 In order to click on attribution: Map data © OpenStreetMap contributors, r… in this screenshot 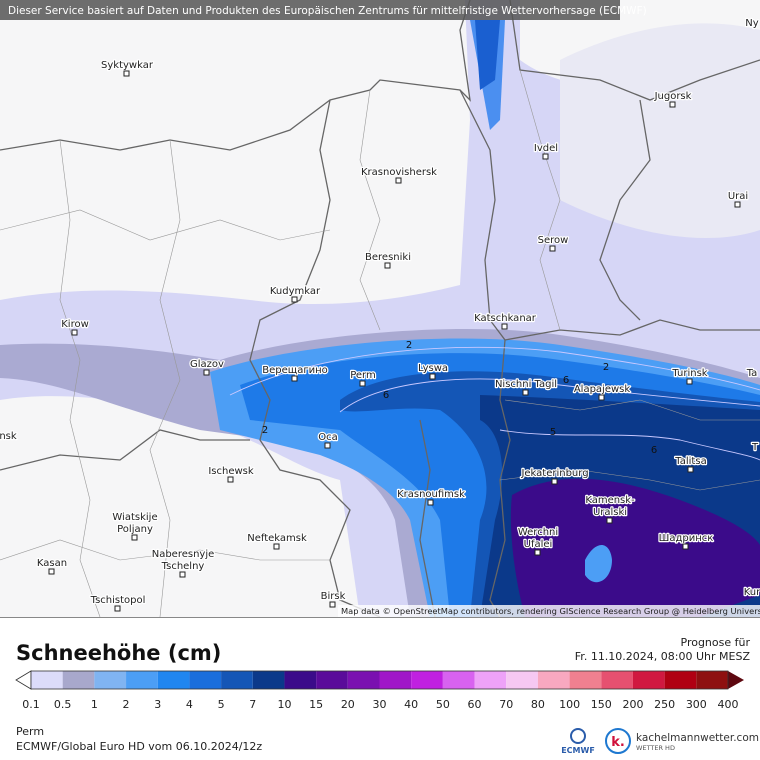, I will do `click(550, 611)`.